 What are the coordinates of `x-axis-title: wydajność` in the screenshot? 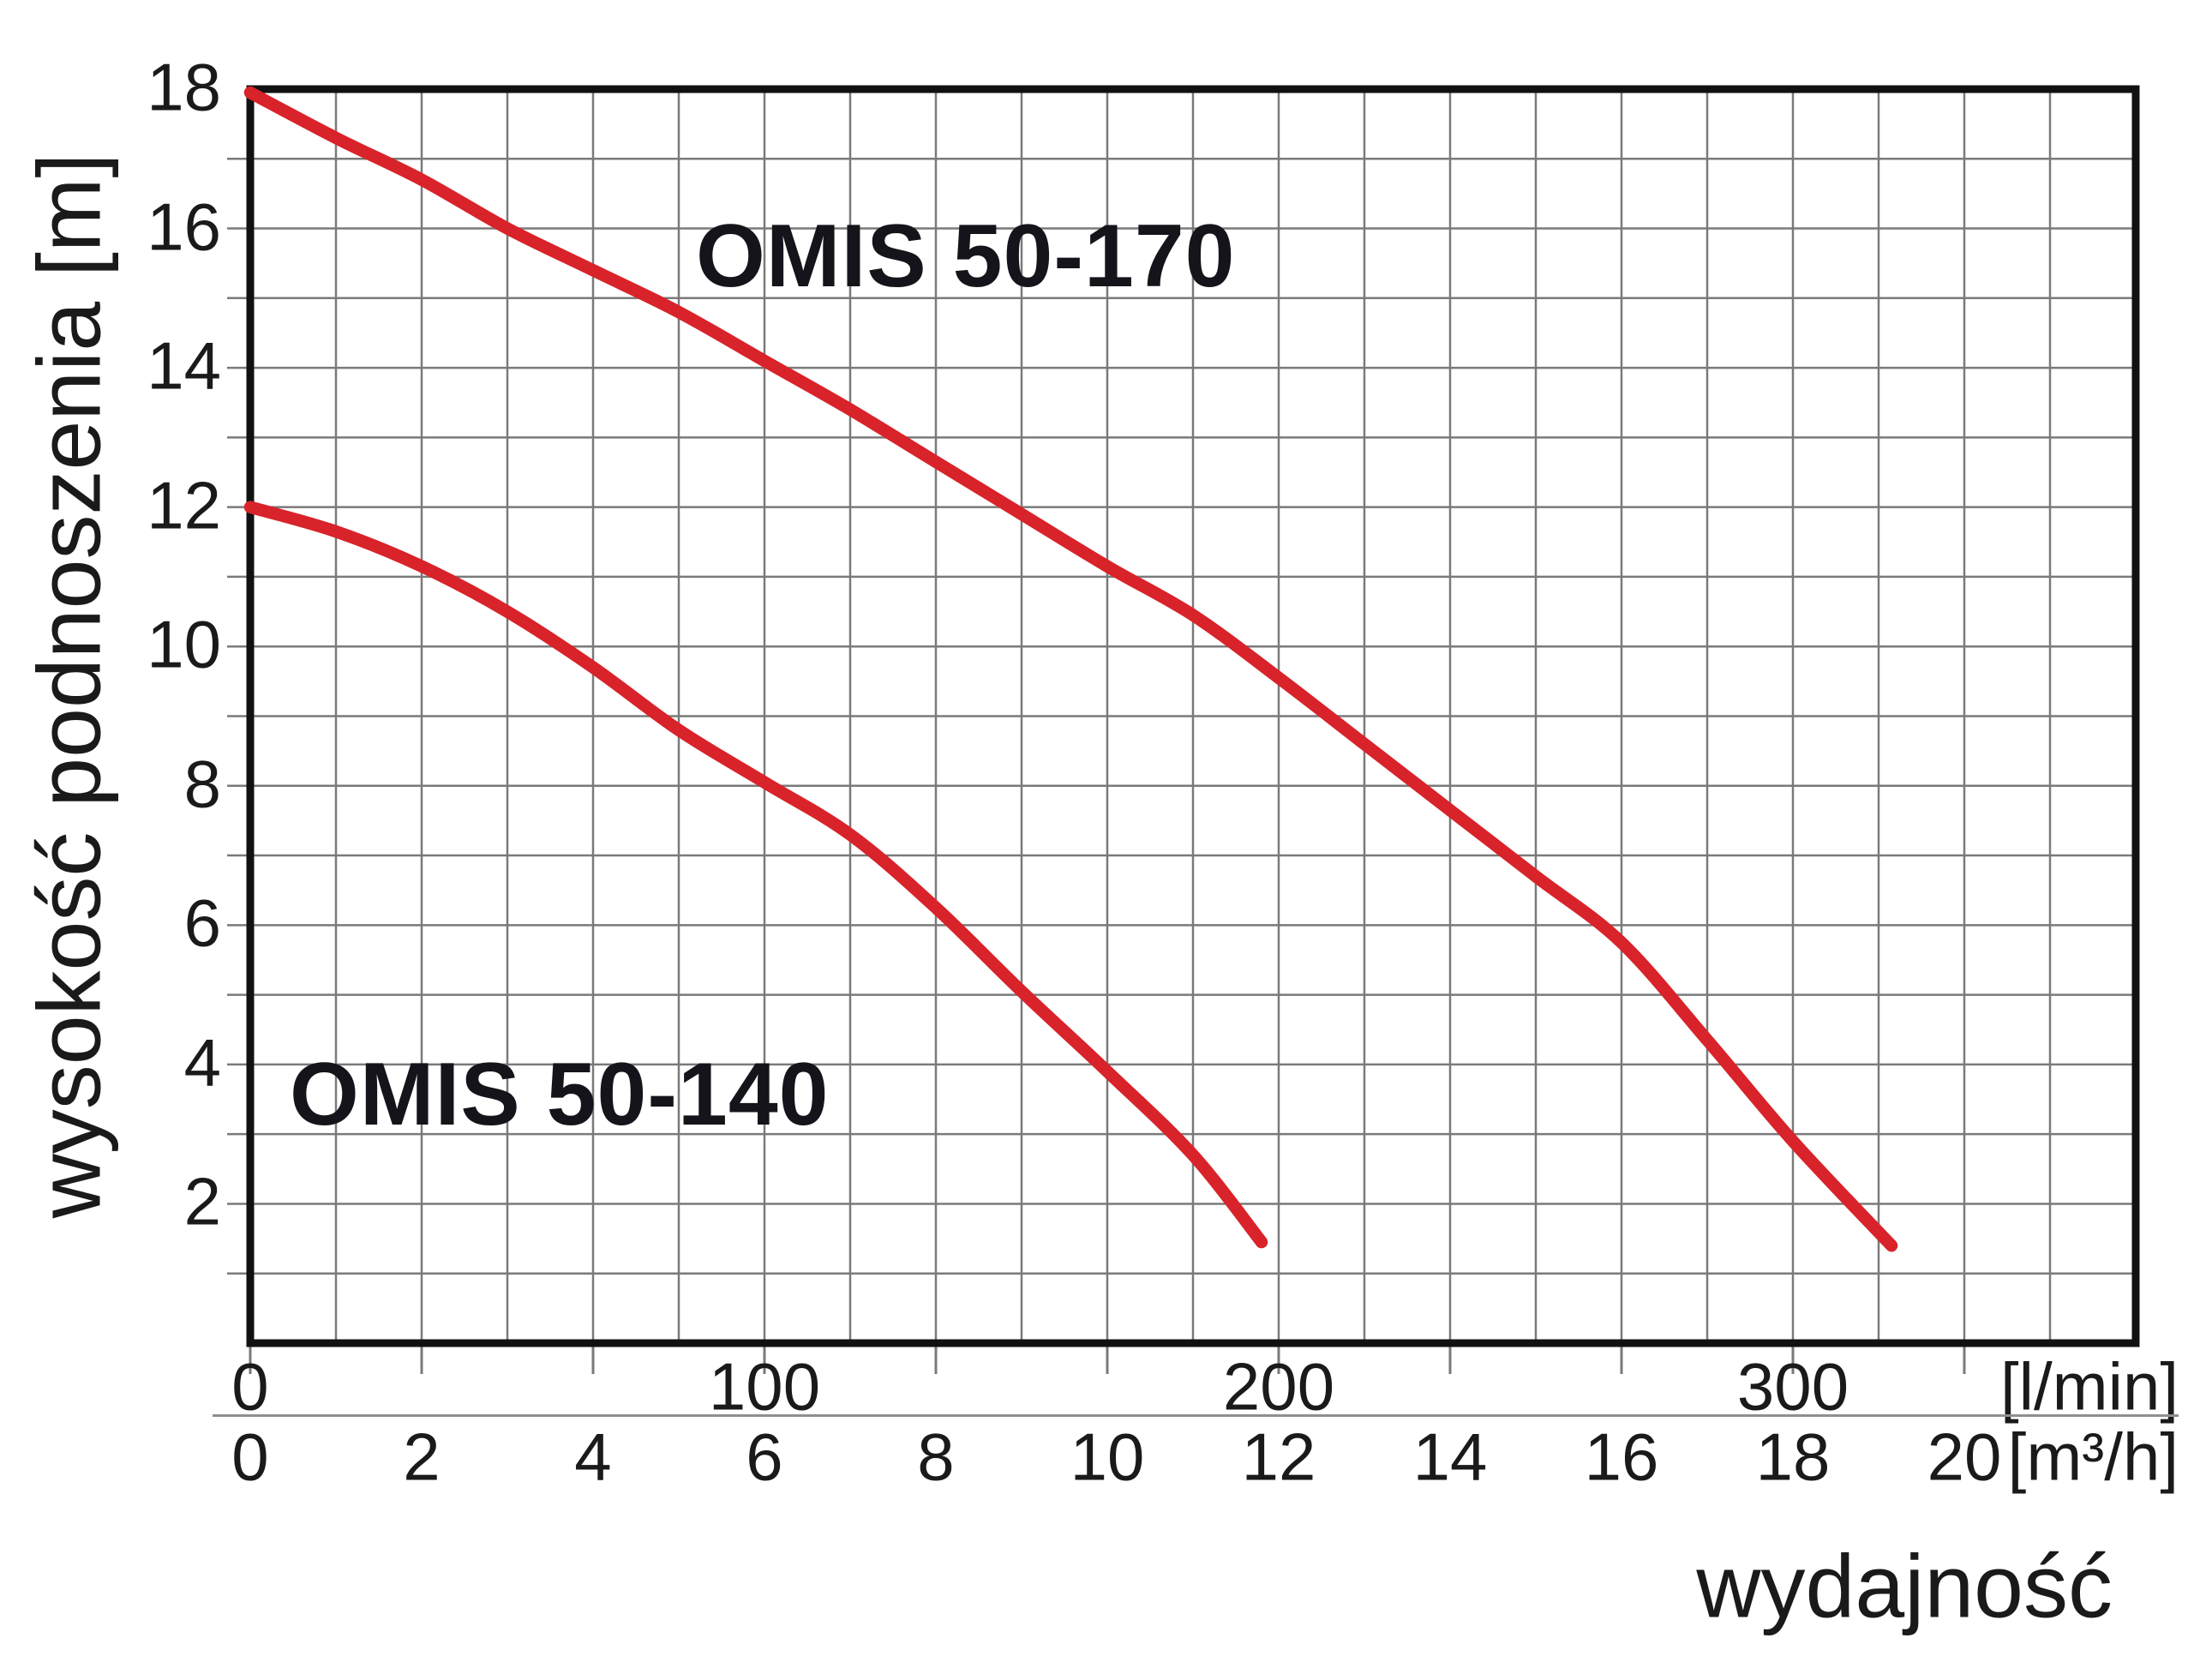 It's located at (1904, 1587).